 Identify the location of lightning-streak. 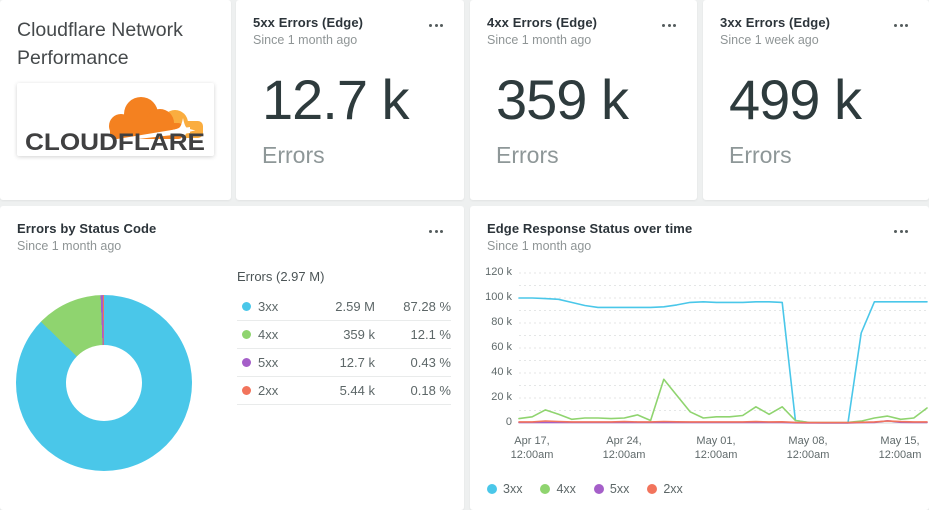
(152, 134).